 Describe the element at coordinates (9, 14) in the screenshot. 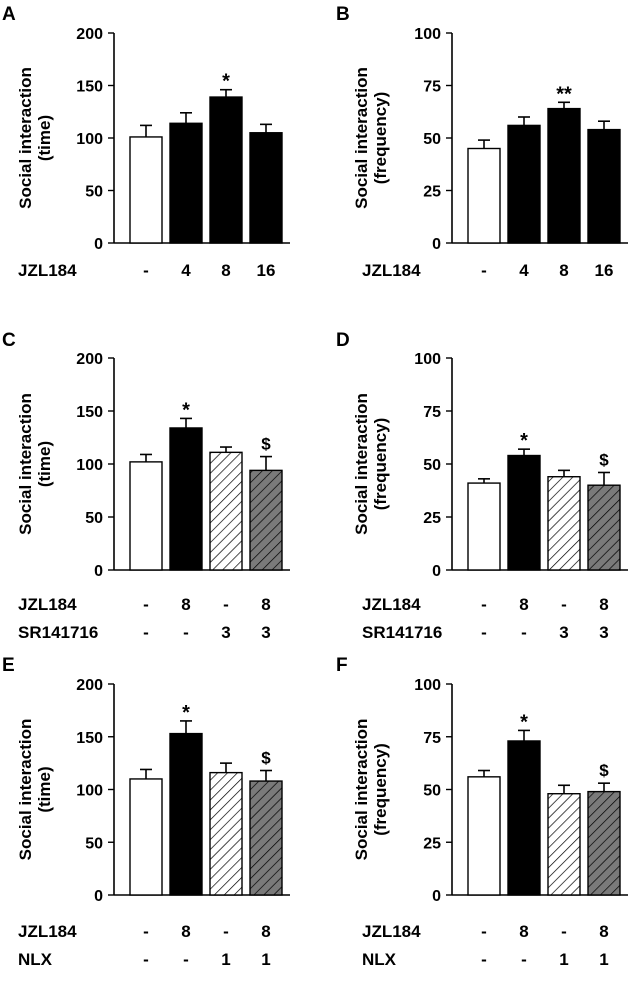

I see `panel-letter: A` at that location.